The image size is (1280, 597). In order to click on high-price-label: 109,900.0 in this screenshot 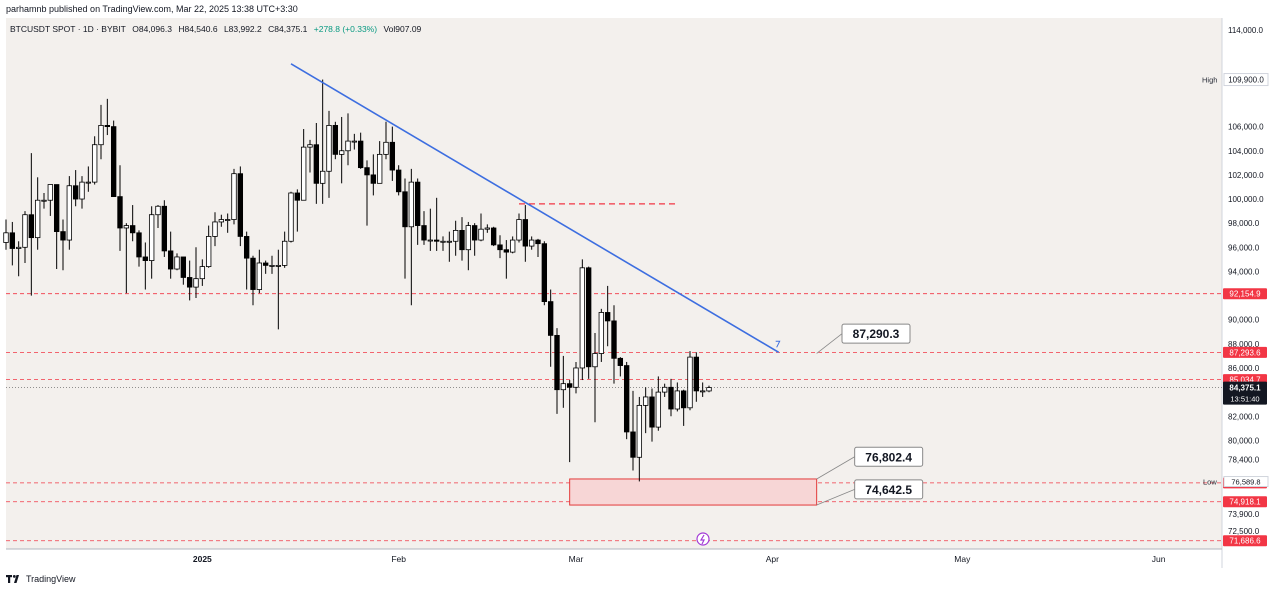, I will do `click(1246, 80)`.